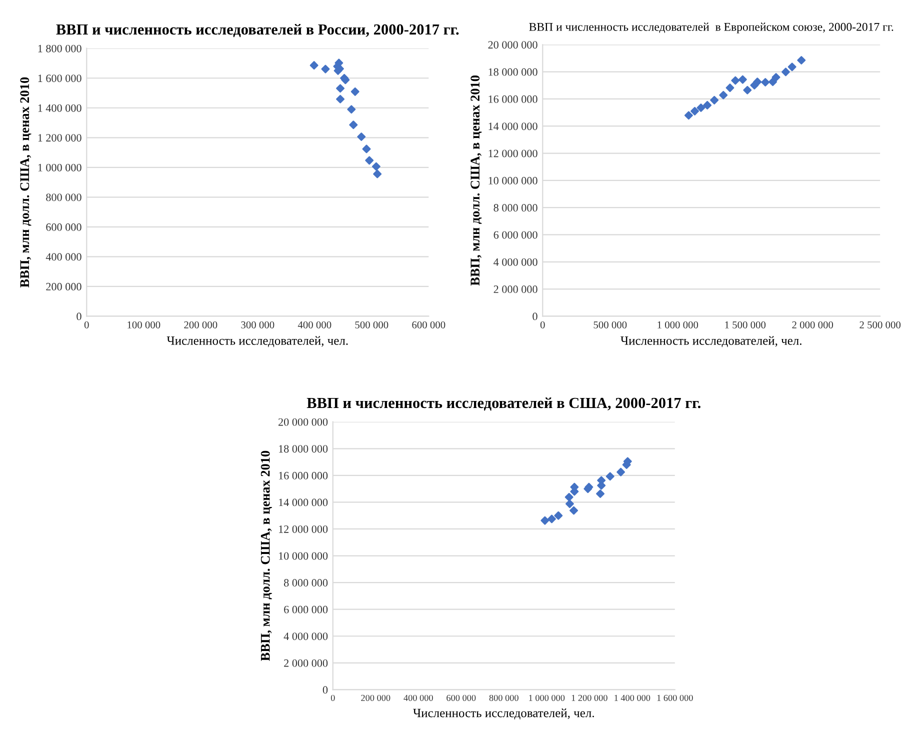  Describe the element at coordinates (64, 198) in the screenshot. I see `y-tick-label: 800 000` at that location.